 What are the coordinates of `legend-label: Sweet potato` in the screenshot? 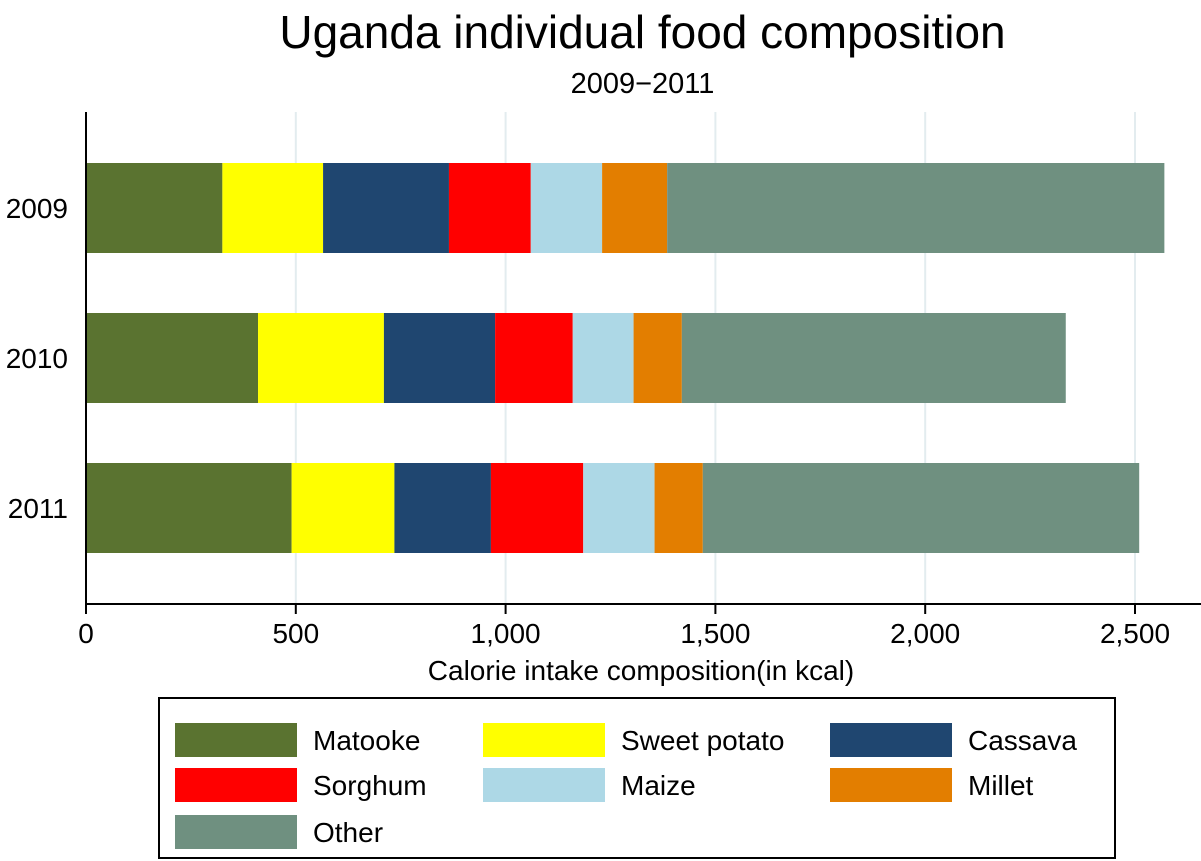 It's located at (703, 740).